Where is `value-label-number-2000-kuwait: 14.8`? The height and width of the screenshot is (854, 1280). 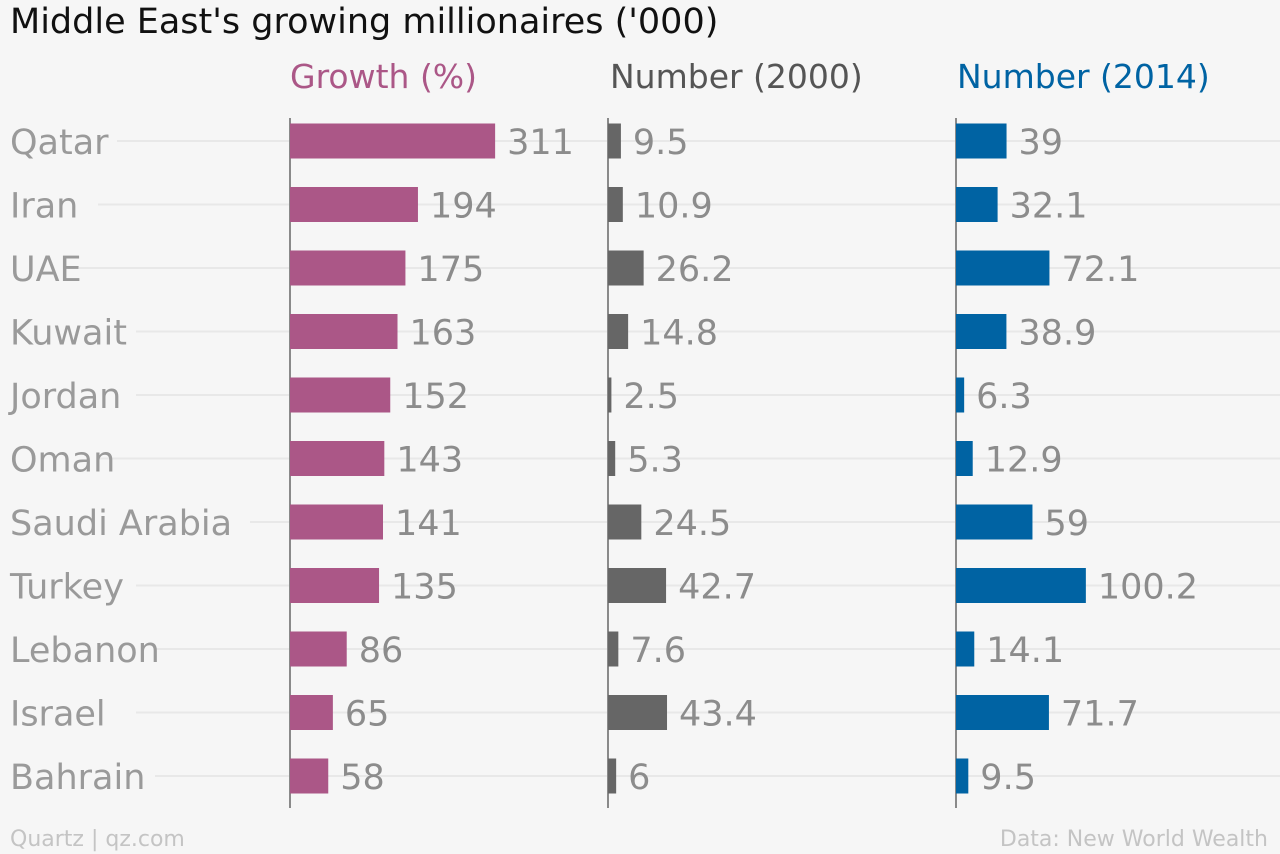 value-label-number-2000-kuwait: 14.8 is located at coordinates (679, 334).